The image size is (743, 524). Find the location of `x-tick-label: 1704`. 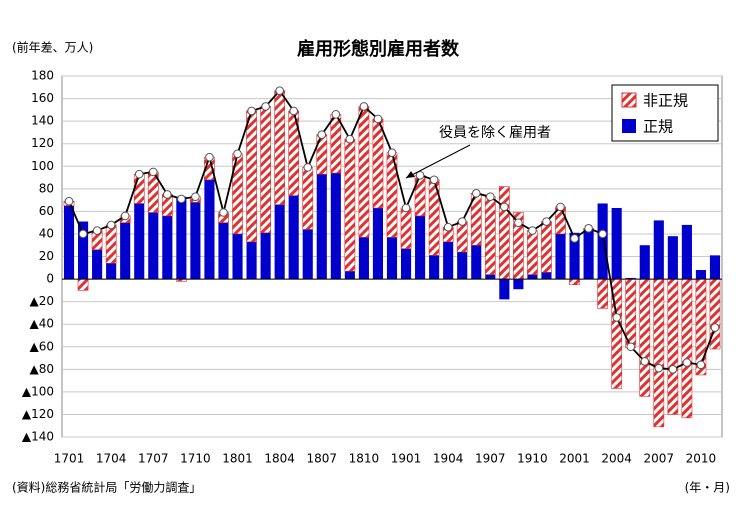

x-tick-label: 1704 is located at coordinates (111, 459).